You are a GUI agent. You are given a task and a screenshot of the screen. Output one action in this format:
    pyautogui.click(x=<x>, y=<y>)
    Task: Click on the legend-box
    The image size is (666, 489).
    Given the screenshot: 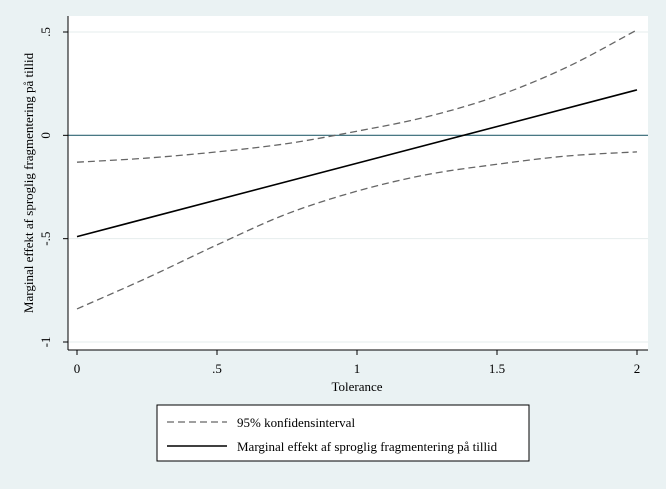 What is the action you would take?
    pyautogui.click(x=343, y=433)
    